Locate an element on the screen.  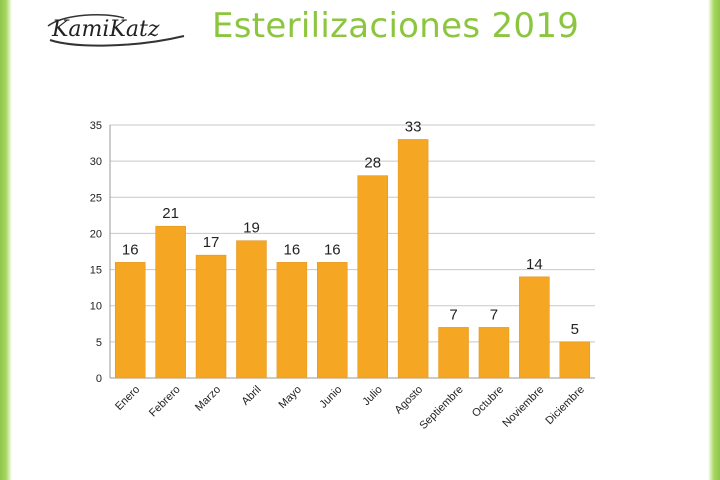
data-label-junio: 16 is located at coordinates (332, 249).